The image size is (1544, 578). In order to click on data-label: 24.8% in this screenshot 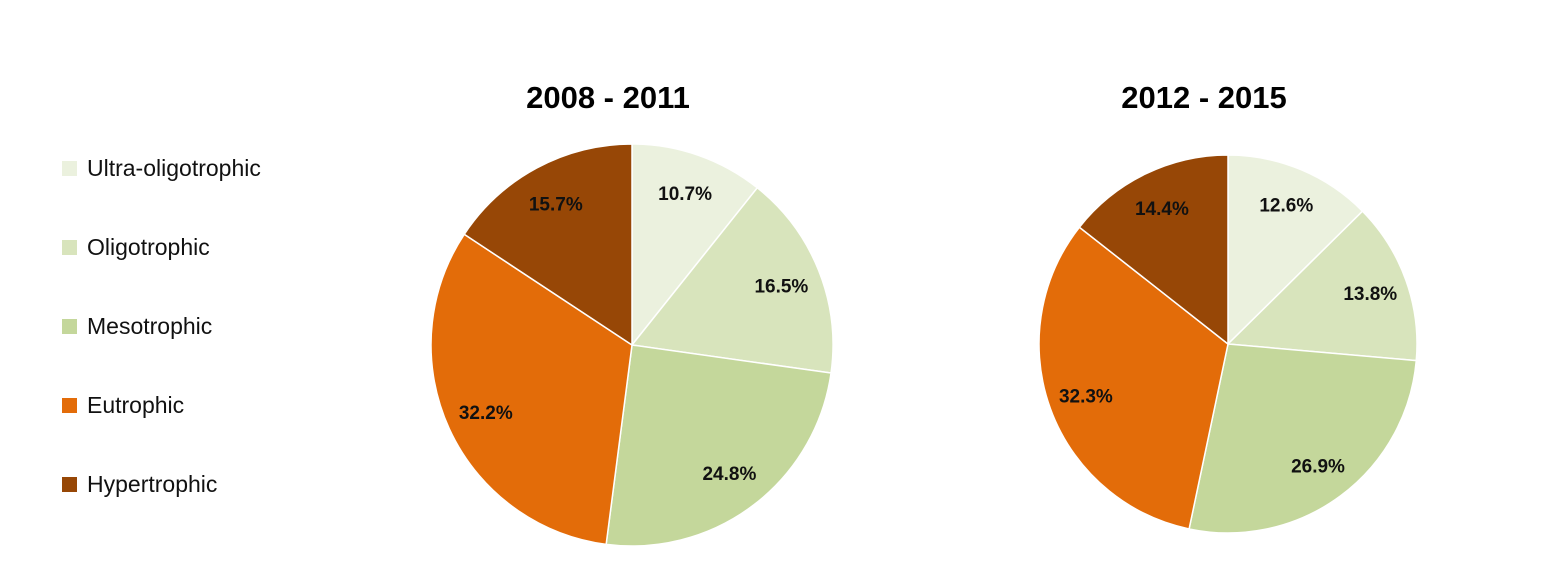, I will do `click(729, 474)`.